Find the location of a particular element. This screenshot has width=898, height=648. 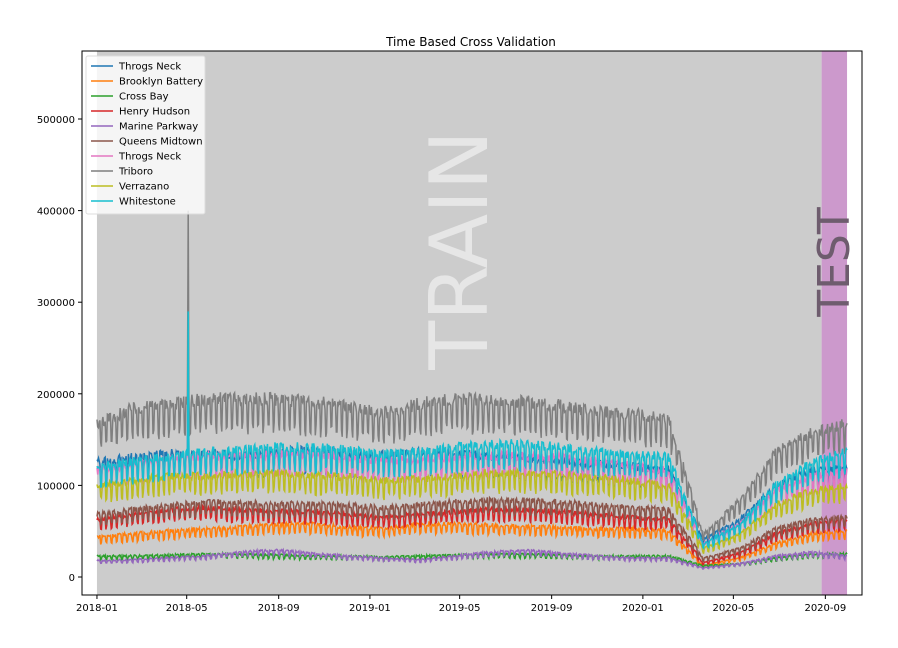

legend-entry: Triboro is located at coordinates (135, 172).